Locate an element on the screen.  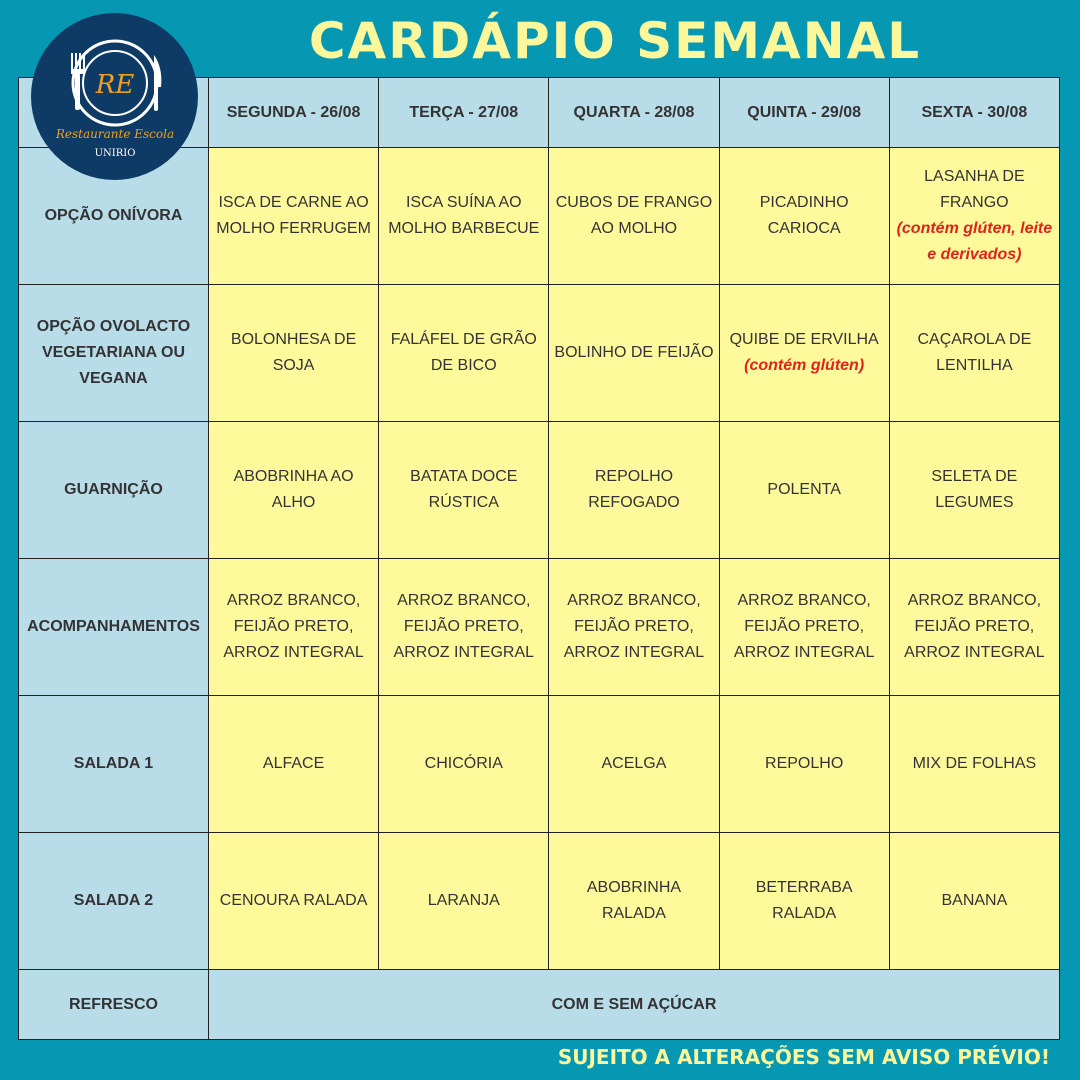
row-label: SALADA 1 is located at coordinates (113, 764).